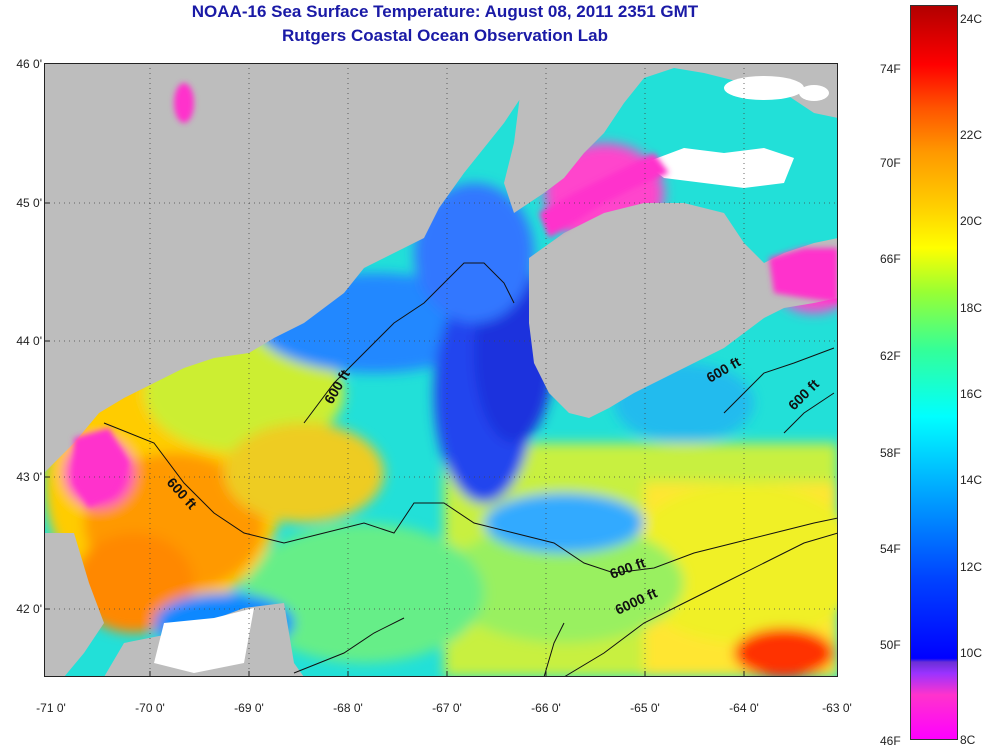 This screenshot has width=984, height=754. I want to click on colorbar-f-label: 54F, so click(890, 549).